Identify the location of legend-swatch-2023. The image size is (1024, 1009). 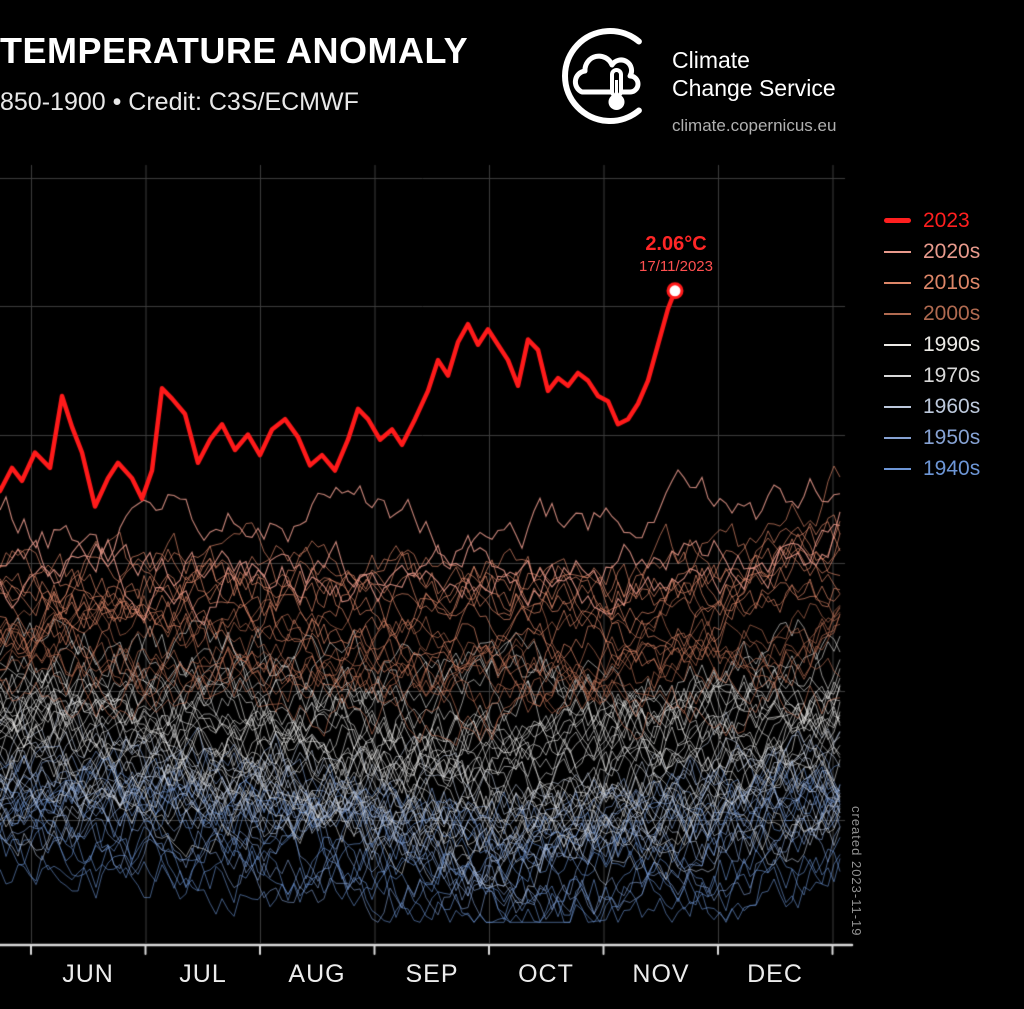
(897, 220).